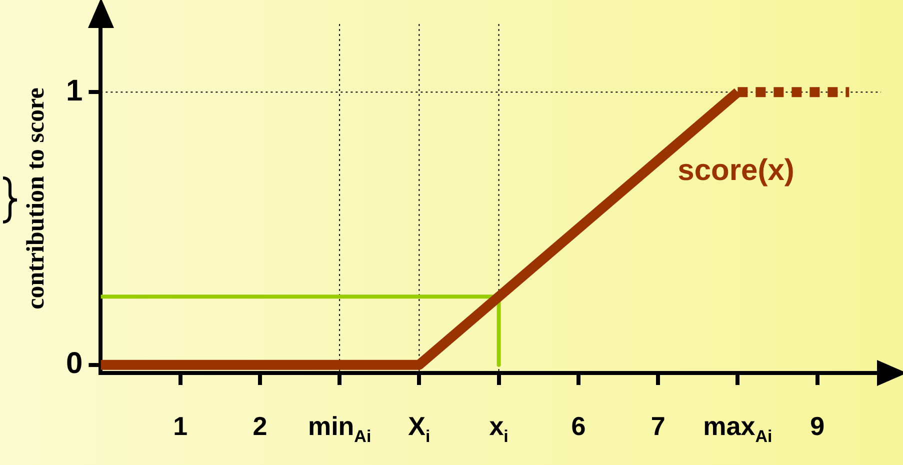 The image size is (903, 465). I want to click on y-axis-title: contribution to score, so click(36, 199).